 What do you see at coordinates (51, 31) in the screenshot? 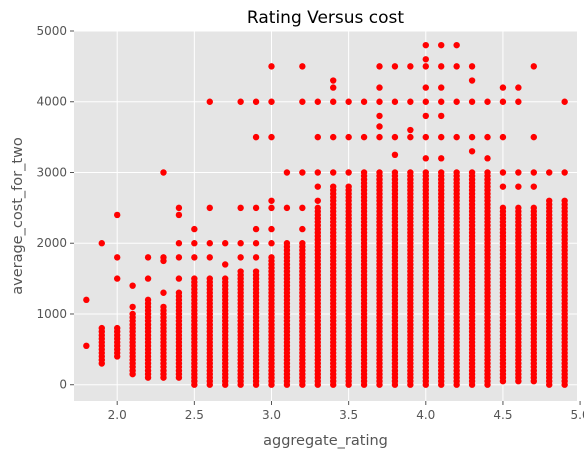
I see `y-tick-label: 5000` at bounding box center [51, 31].